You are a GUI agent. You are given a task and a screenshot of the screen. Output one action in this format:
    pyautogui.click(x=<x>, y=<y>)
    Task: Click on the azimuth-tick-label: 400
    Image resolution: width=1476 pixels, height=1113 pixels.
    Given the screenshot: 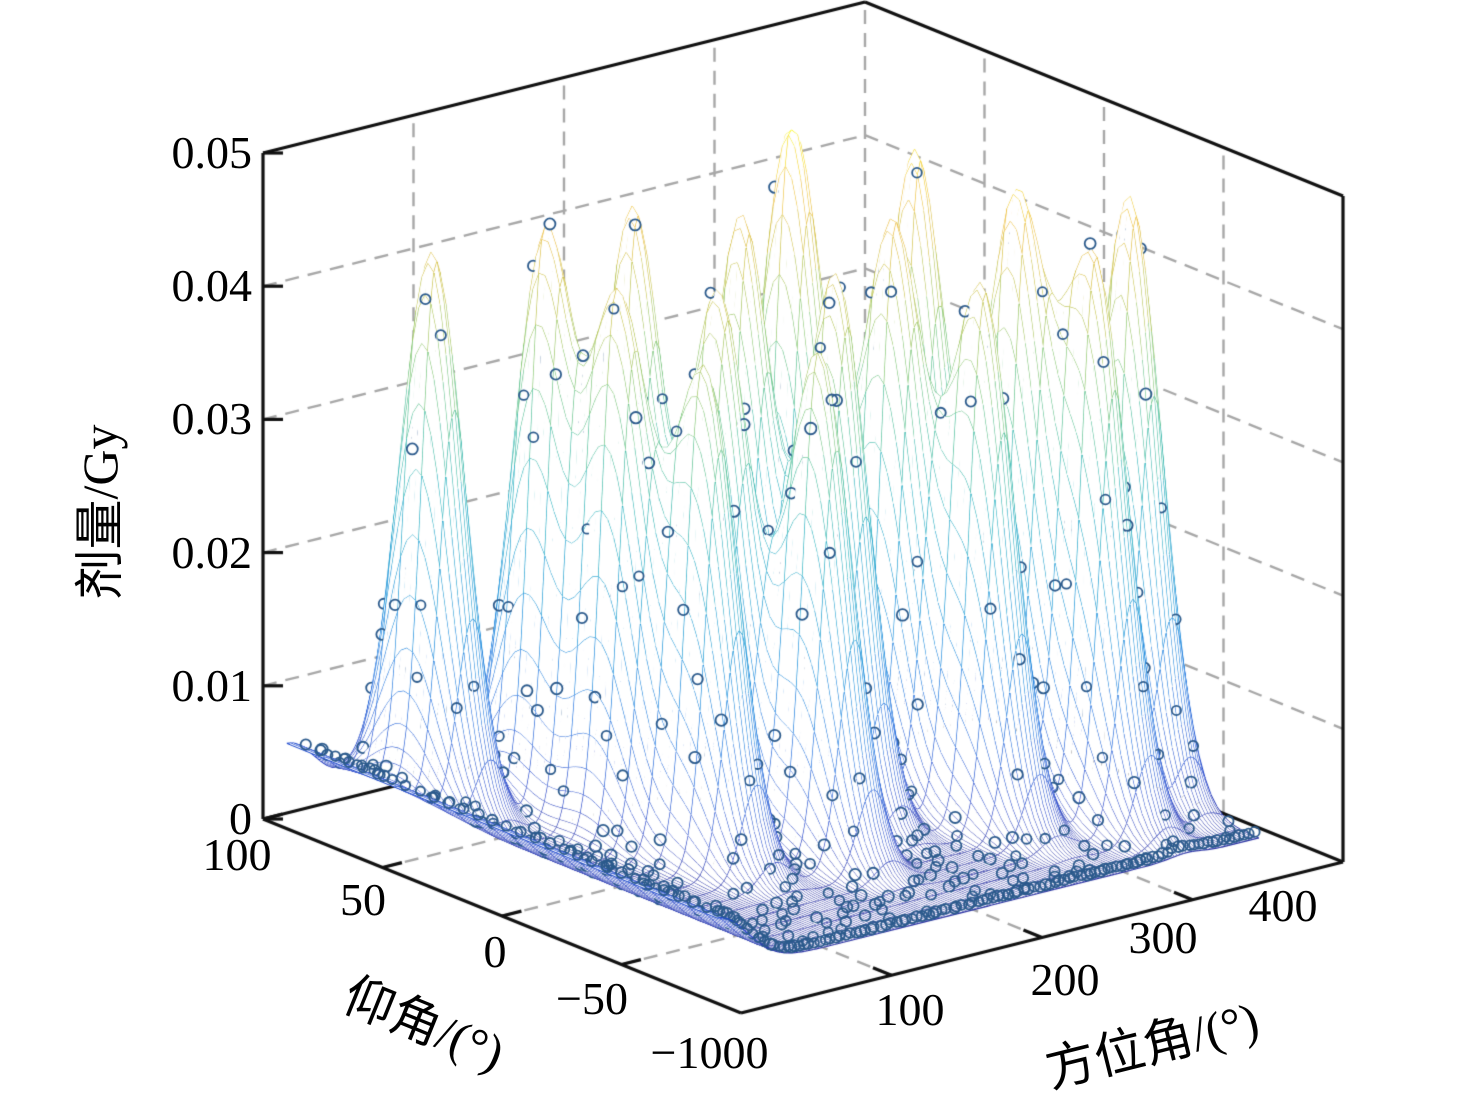 What is the action you would take?
    pyautogui.click(x=1283, y=905)
    